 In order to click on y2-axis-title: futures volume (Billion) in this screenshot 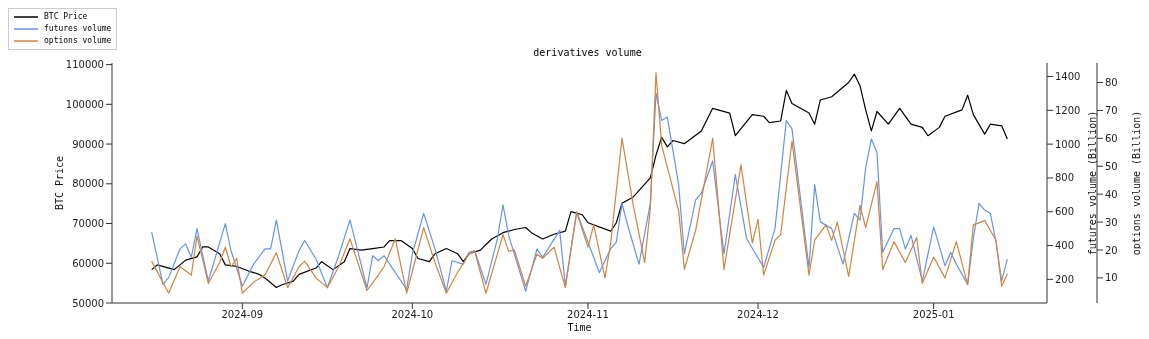, I will do `click(1092, 183)`.